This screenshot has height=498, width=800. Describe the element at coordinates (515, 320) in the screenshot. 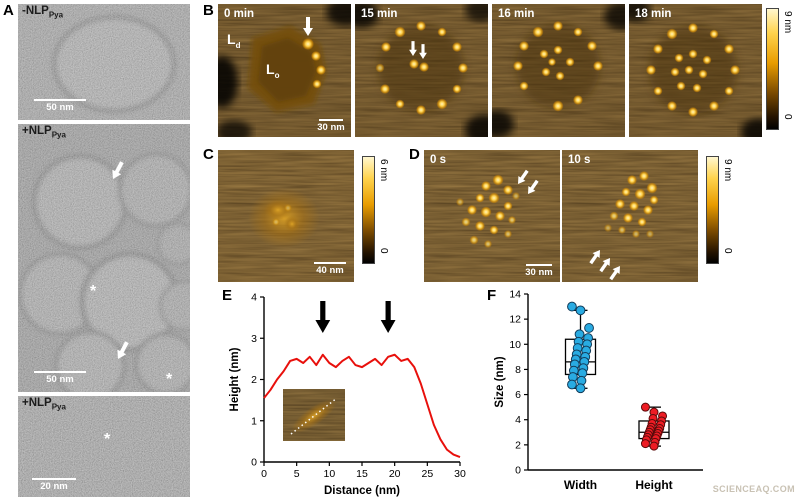

I see `svg-text: 12` at that location.